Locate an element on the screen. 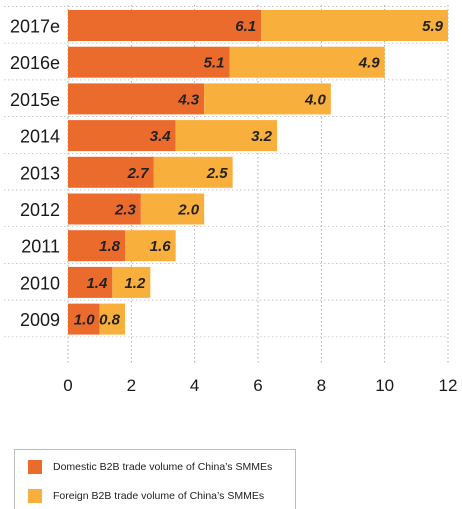 The width and height of the screenshot is (462, 509). data-label: 2.3 is located at coordinates (125, 210).